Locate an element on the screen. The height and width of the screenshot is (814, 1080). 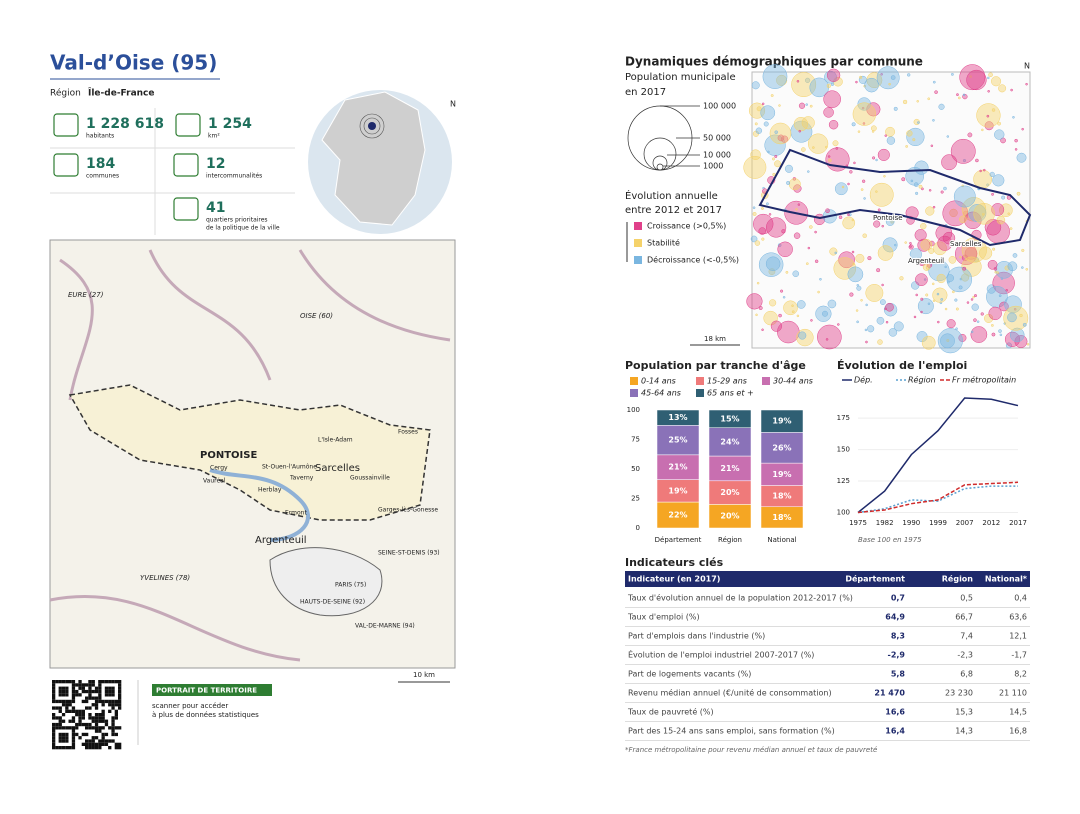
globe is located at coordinates (380, 162).